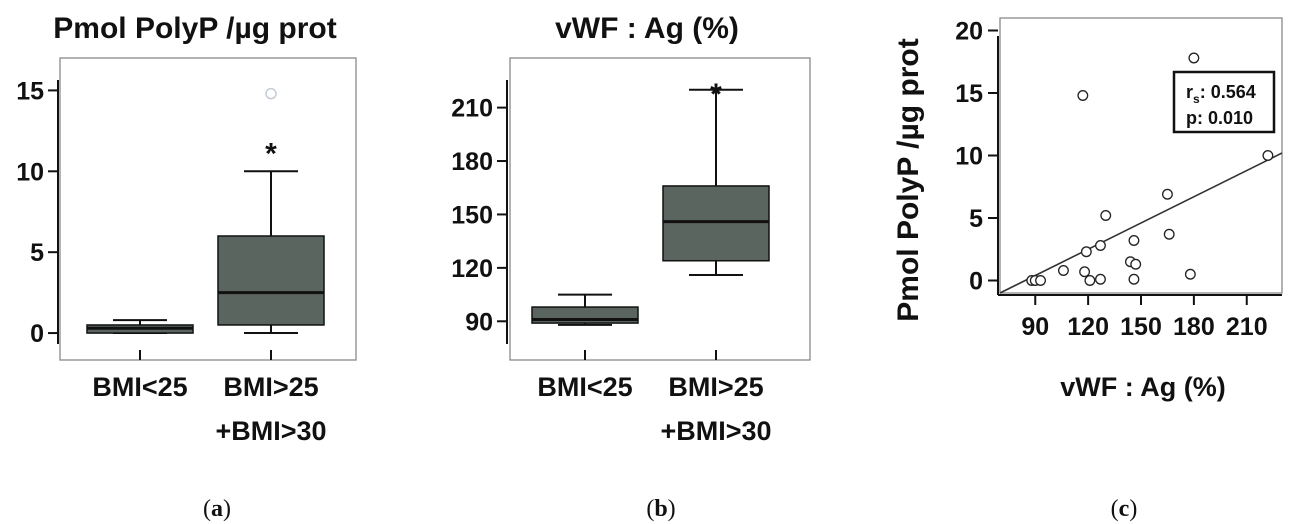 This screenshot has height=524, width=1291. What do you see at coordinates (139, 387) in the screenshot?
I see `a-category-label: BMI<25` at bounding box center [139, 387].